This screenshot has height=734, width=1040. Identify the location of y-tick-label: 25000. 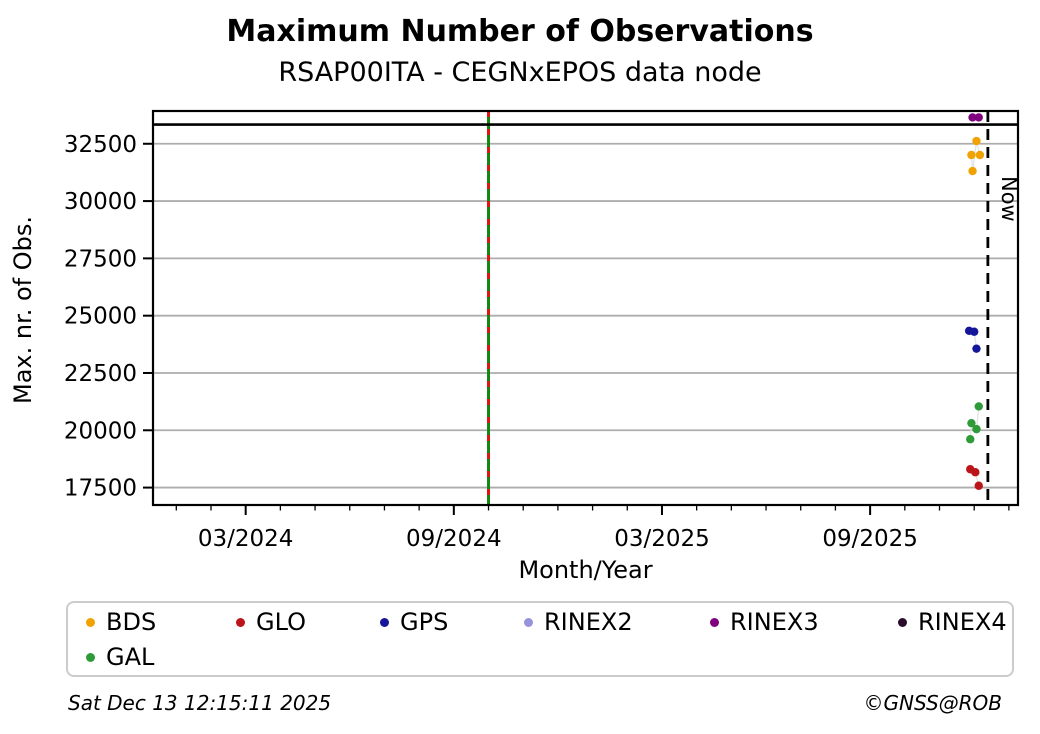
(100, 317).